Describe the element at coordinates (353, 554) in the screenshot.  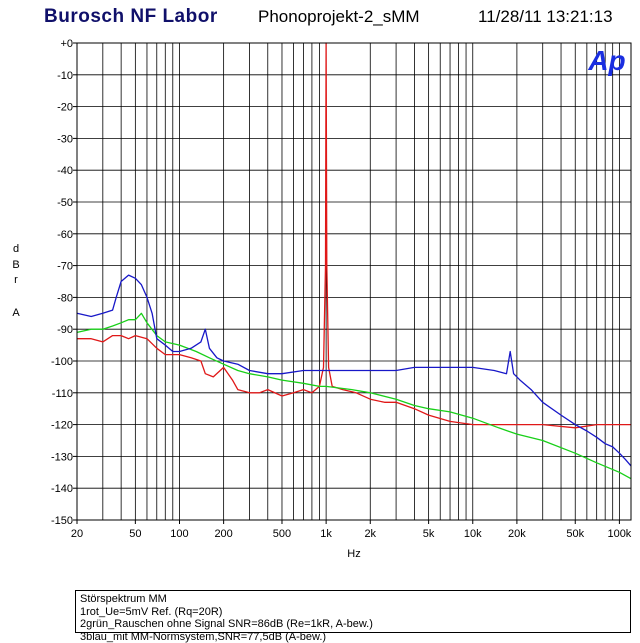
I see `x-axis-label: Hz` at that location.